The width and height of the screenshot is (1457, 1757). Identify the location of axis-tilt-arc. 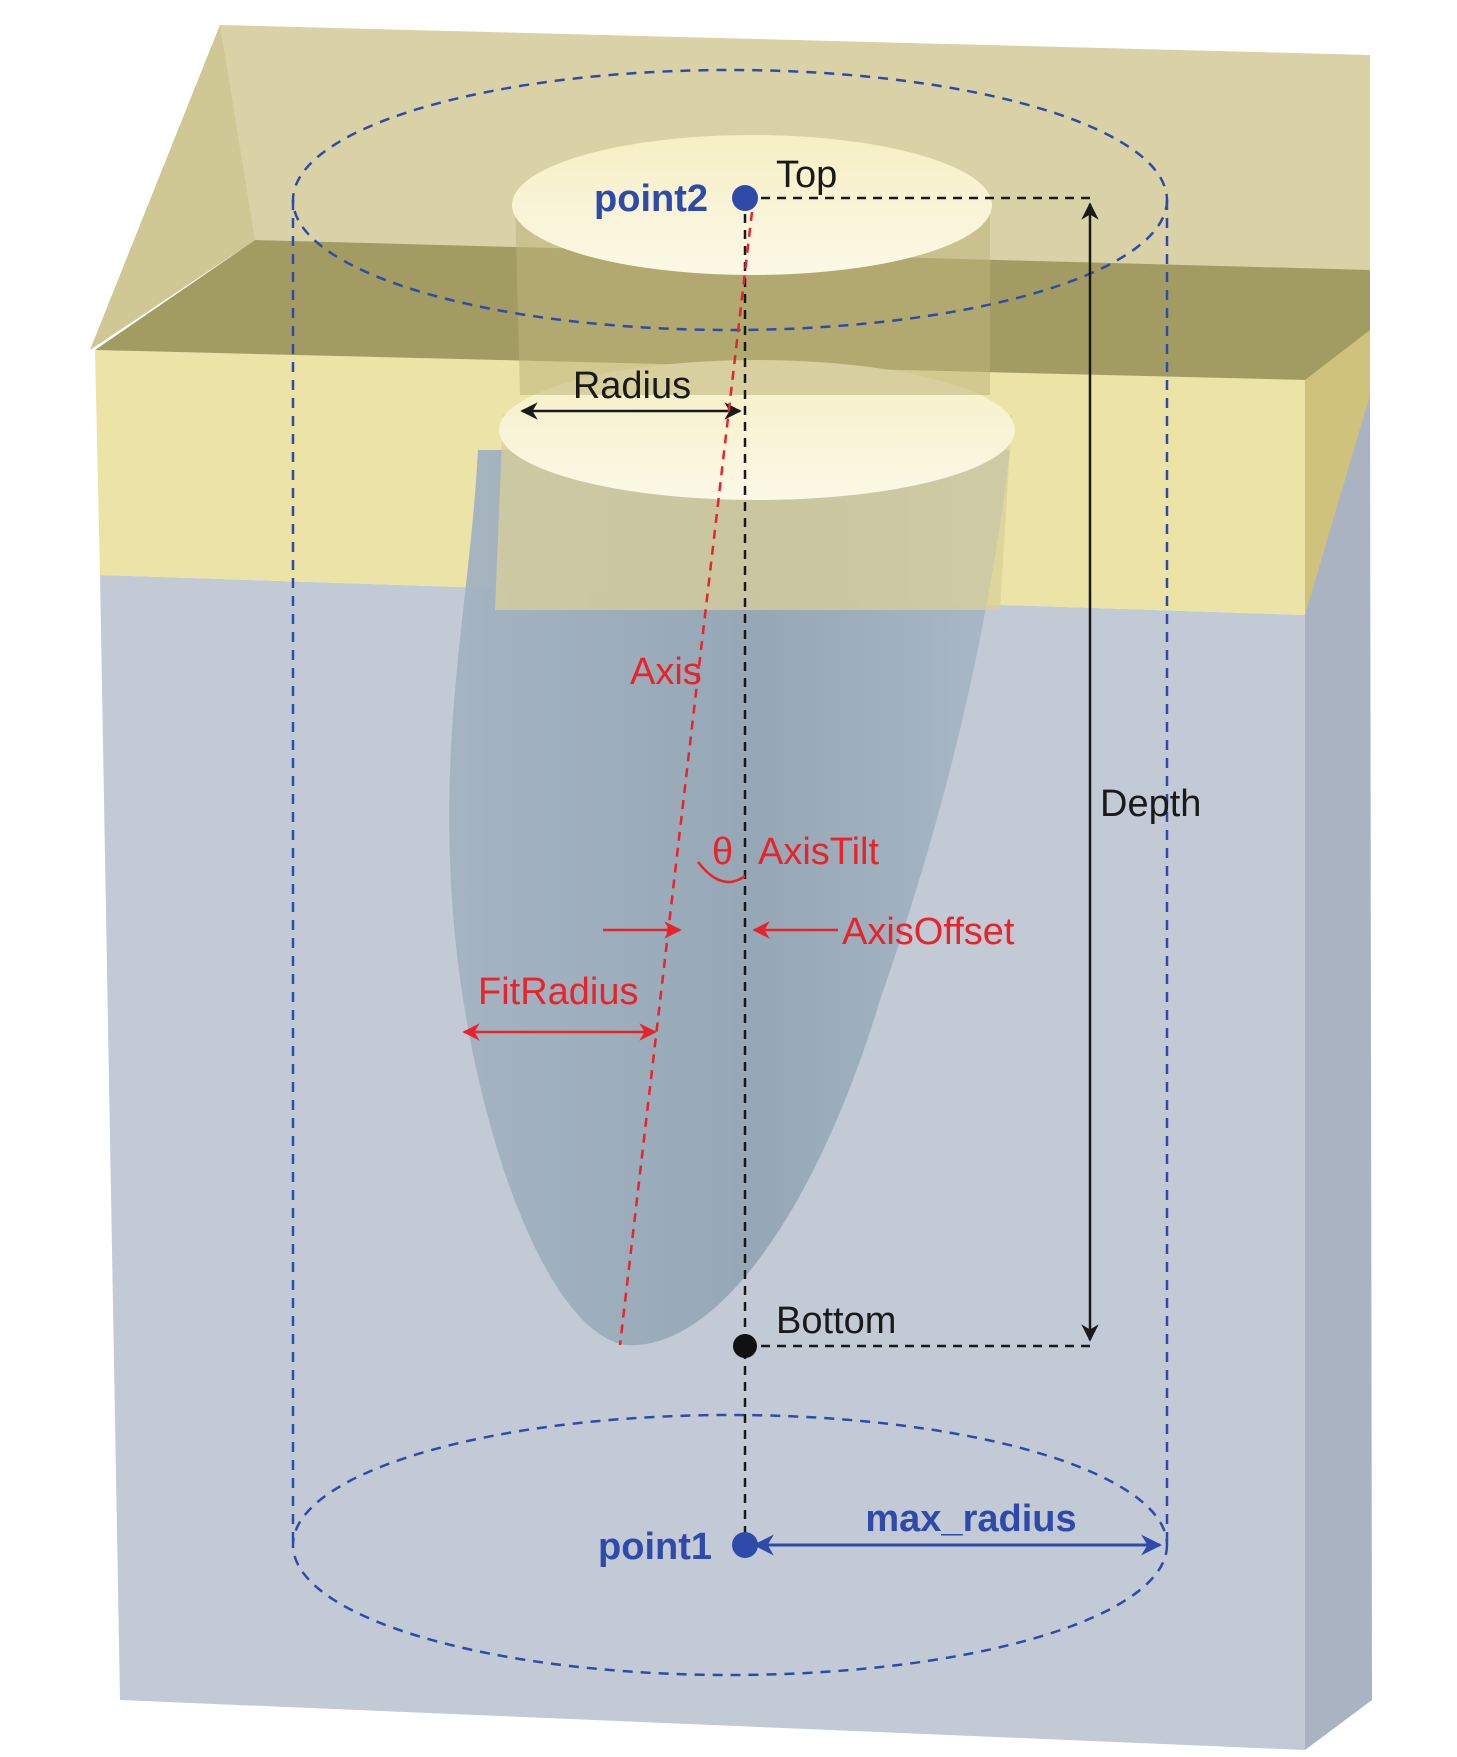
(721, 872).